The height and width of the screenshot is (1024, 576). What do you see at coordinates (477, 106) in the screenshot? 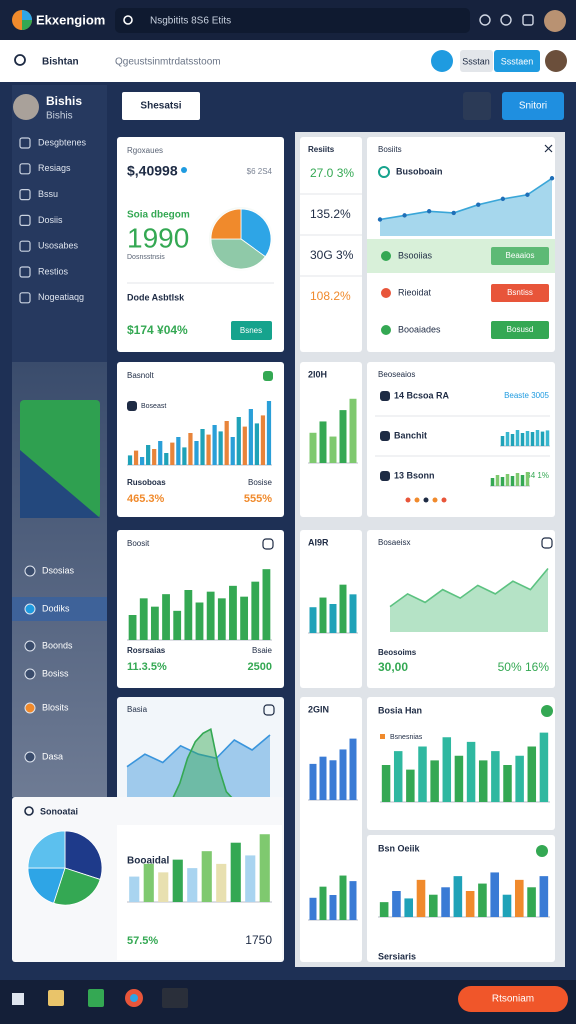
I see `icon-button` at bounding box center [477, 106].